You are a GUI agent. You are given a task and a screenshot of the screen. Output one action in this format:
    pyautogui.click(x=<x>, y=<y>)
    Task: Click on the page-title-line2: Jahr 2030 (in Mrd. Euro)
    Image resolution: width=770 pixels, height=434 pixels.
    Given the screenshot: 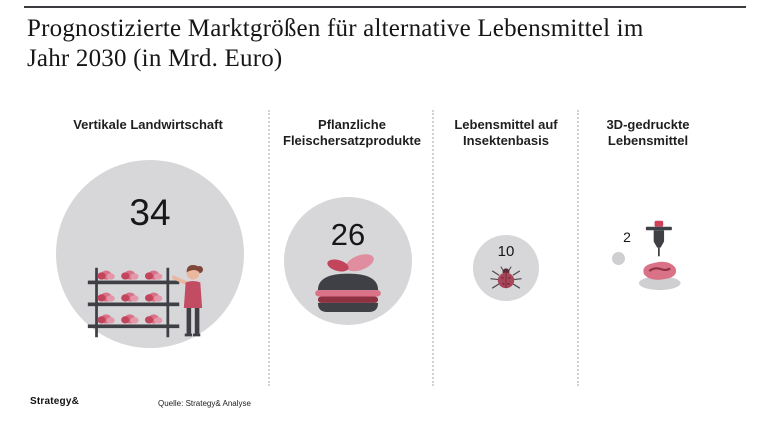 What is the action you would take?
    pyautogui.click(x=155, y=58)
    